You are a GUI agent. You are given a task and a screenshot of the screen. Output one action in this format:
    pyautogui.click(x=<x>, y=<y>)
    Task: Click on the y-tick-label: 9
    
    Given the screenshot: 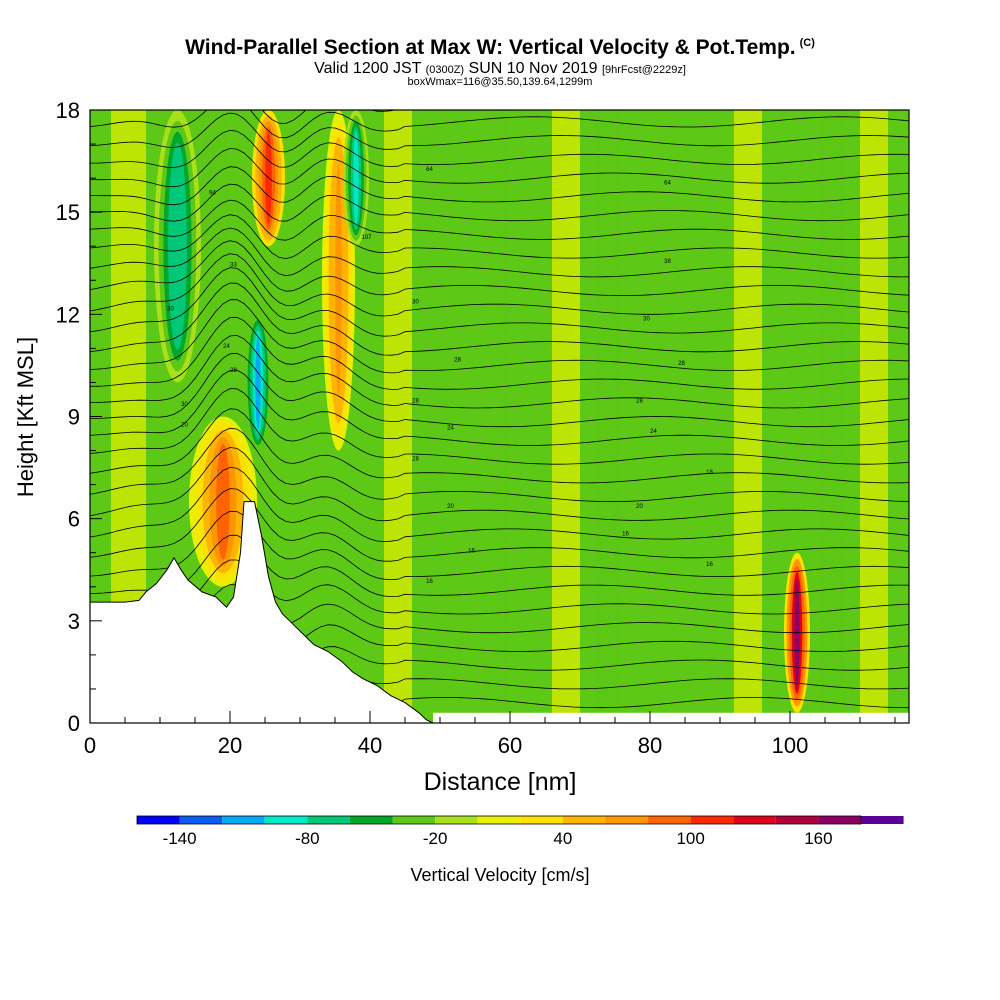 What is the action you would take?
    pyautogui.click(x=74, y=417)
    